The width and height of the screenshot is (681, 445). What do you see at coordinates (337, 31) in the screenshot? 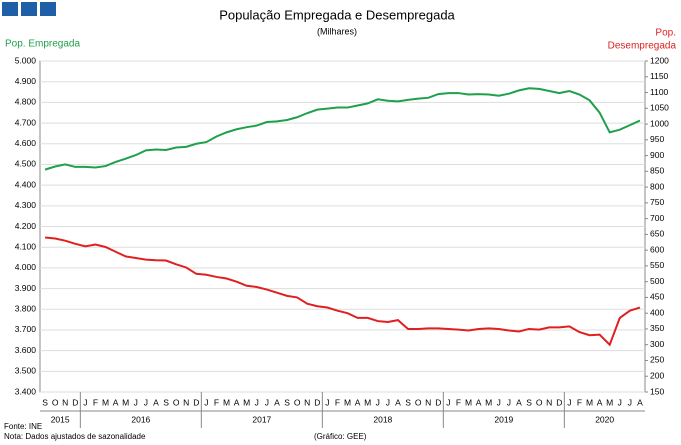
I see `chart-subtitle: (Milhares)` at bounding box center [337, 31].